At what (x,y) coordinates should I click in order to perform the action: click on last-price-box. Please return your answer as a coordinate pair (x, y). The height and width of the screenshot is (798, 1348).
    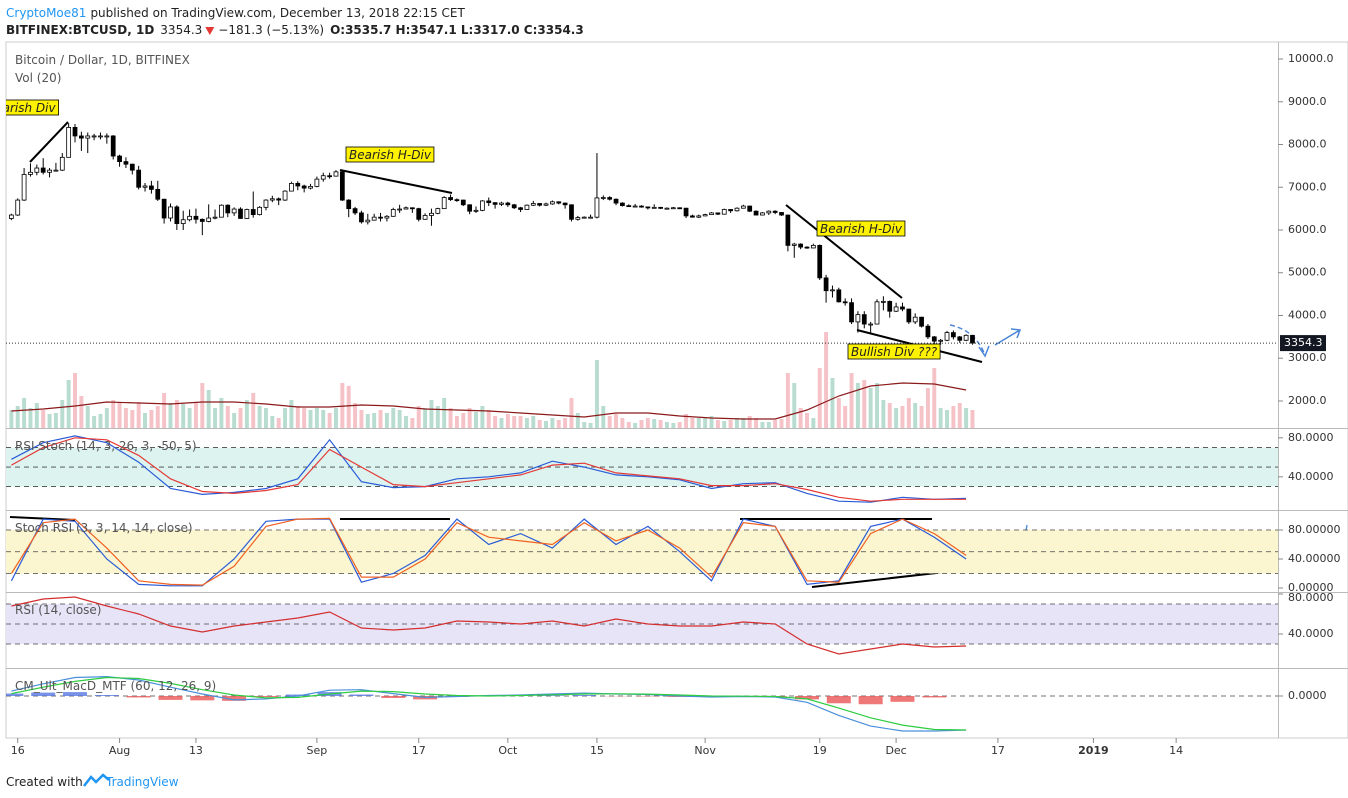
    Looking at the image, I should click on (1303, 343).